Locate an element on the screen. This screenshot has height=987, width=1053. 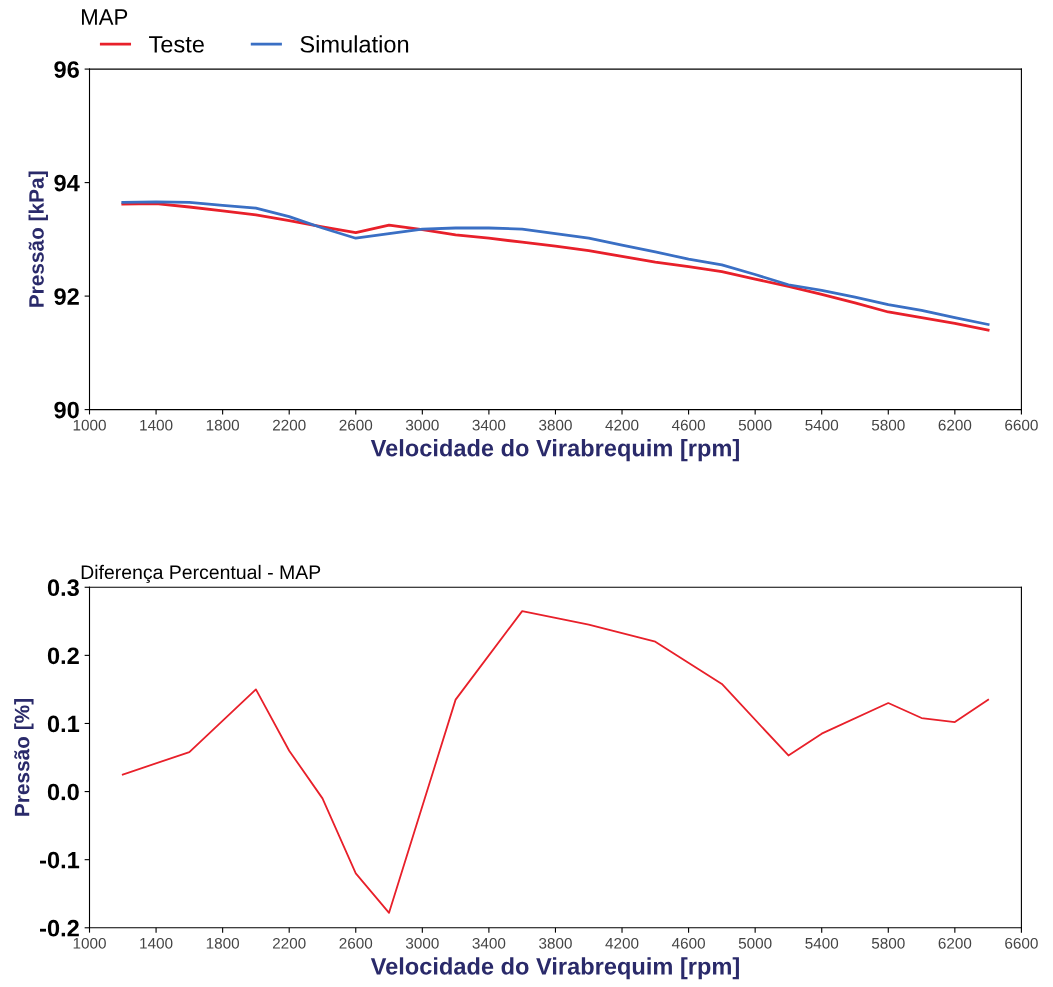
y-tick-label: 90 is located at coordinates (66, 410).